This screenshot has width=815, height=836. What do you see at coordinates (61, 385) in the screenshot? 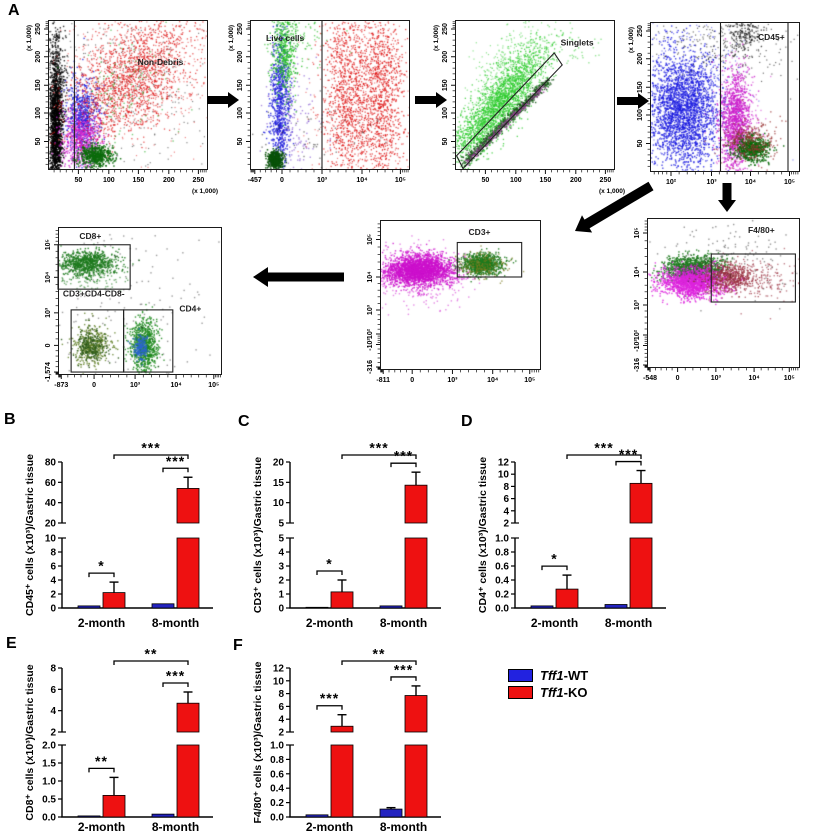
I see `svg-text: -873` at bounding box center [61, 385].